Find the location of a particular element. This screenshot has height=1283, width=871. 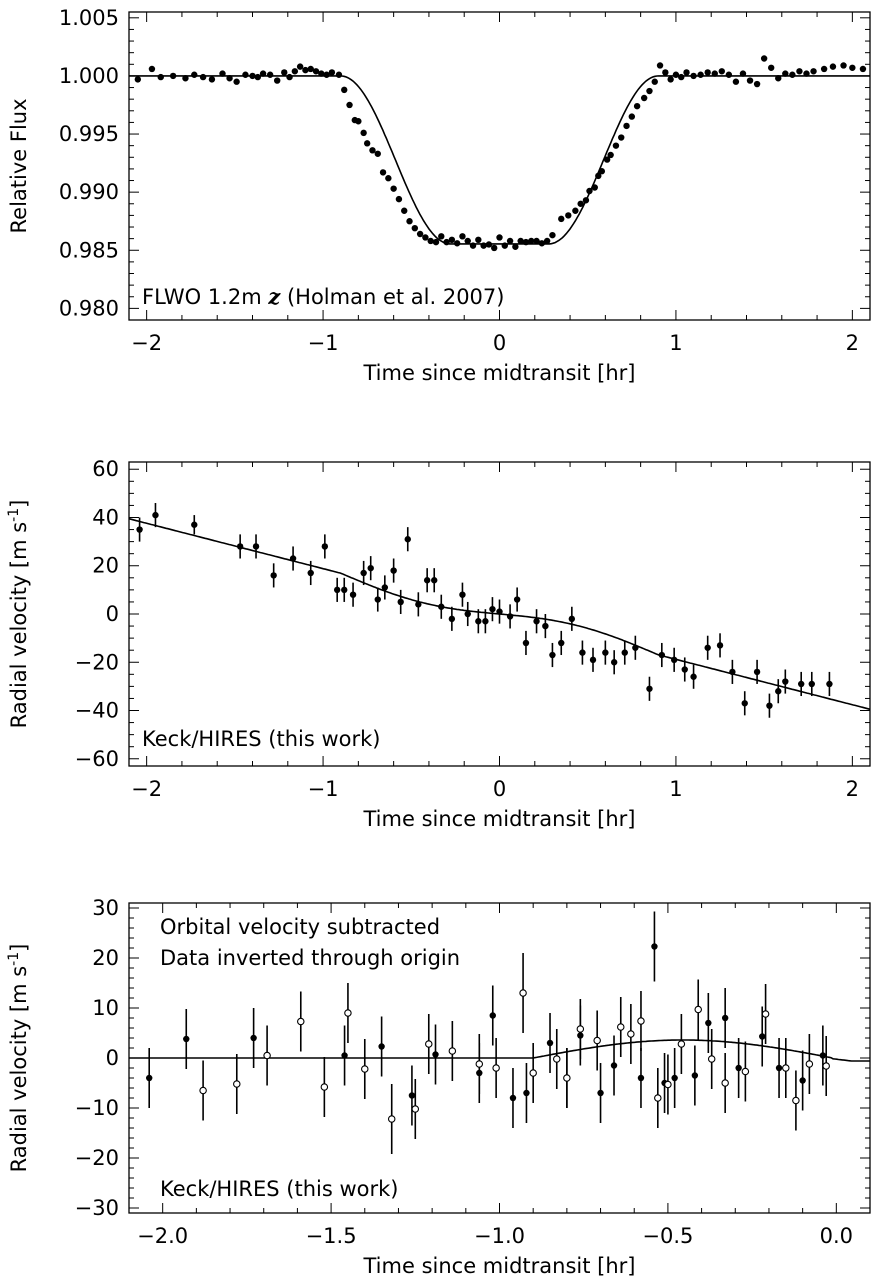

x-tick-label: 0 is located at coordinates (499, 789).